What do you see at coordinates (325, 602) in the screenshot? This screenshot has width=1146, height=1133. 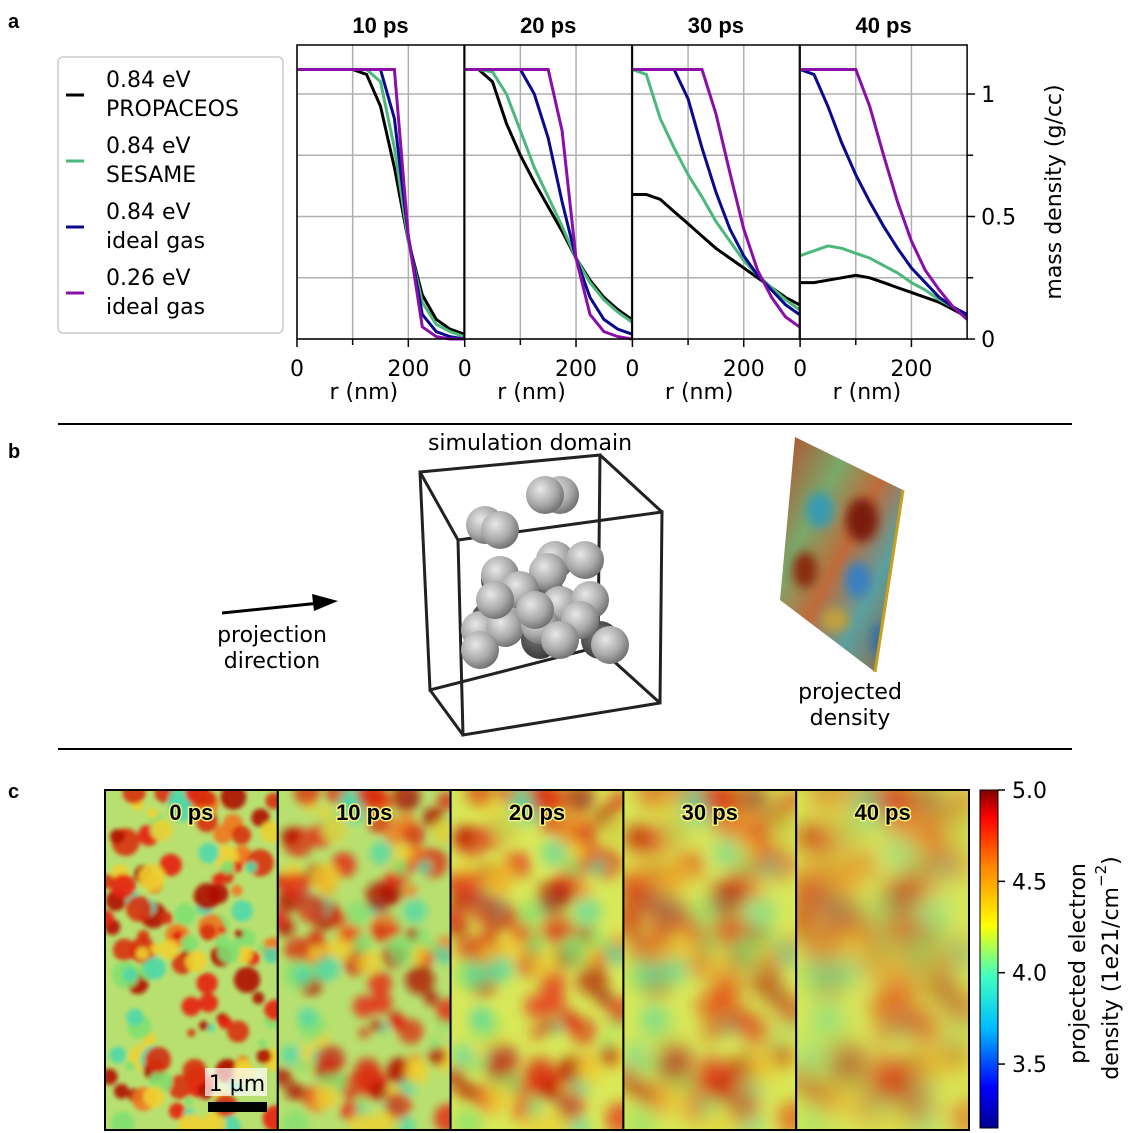 I see `arrow-head` at bounding box center [325, 602].